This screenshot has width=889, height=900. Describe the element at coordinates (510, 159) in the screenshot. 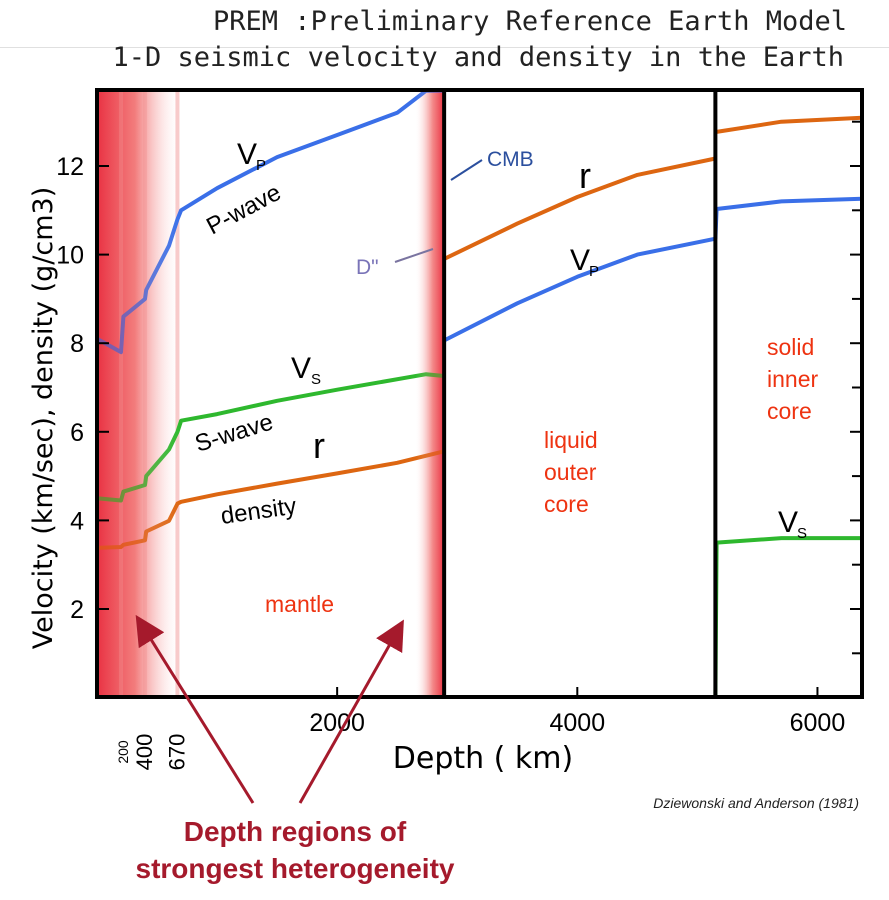

I see `cmb-label: CMB` at that location.